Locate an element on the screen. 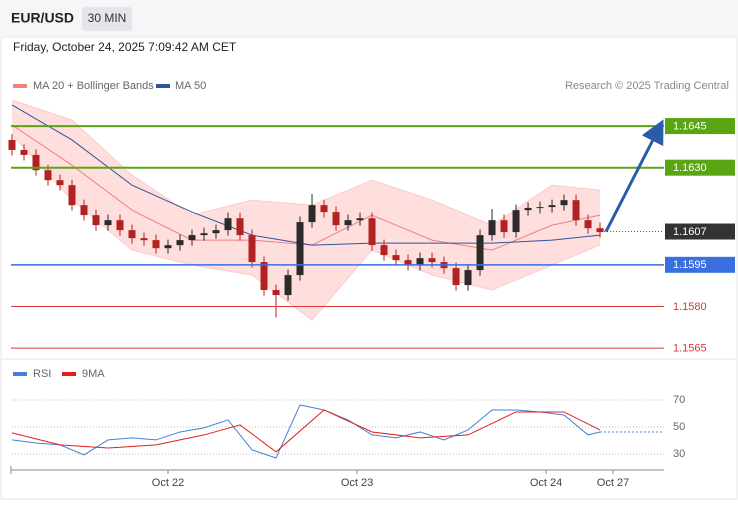  level-label: 1.1607 is located at coordinates (690, 232).